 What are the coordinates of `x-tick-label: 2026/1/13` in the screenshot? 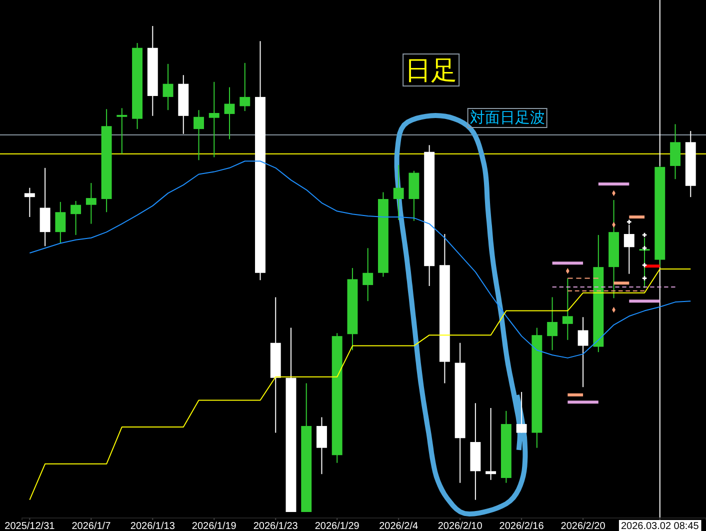 It's located at (153, 526).